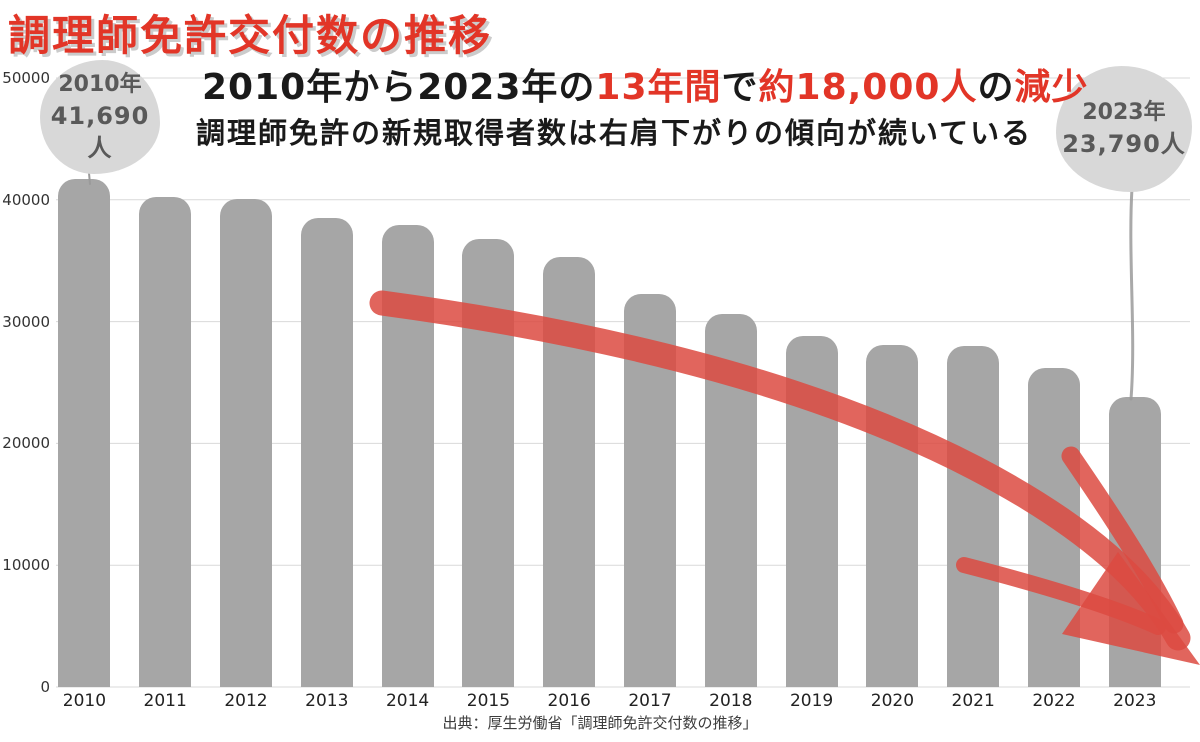  Describe the element at coordinates (1134, 542) in the screenshot. I see `bar-2023` at that location.